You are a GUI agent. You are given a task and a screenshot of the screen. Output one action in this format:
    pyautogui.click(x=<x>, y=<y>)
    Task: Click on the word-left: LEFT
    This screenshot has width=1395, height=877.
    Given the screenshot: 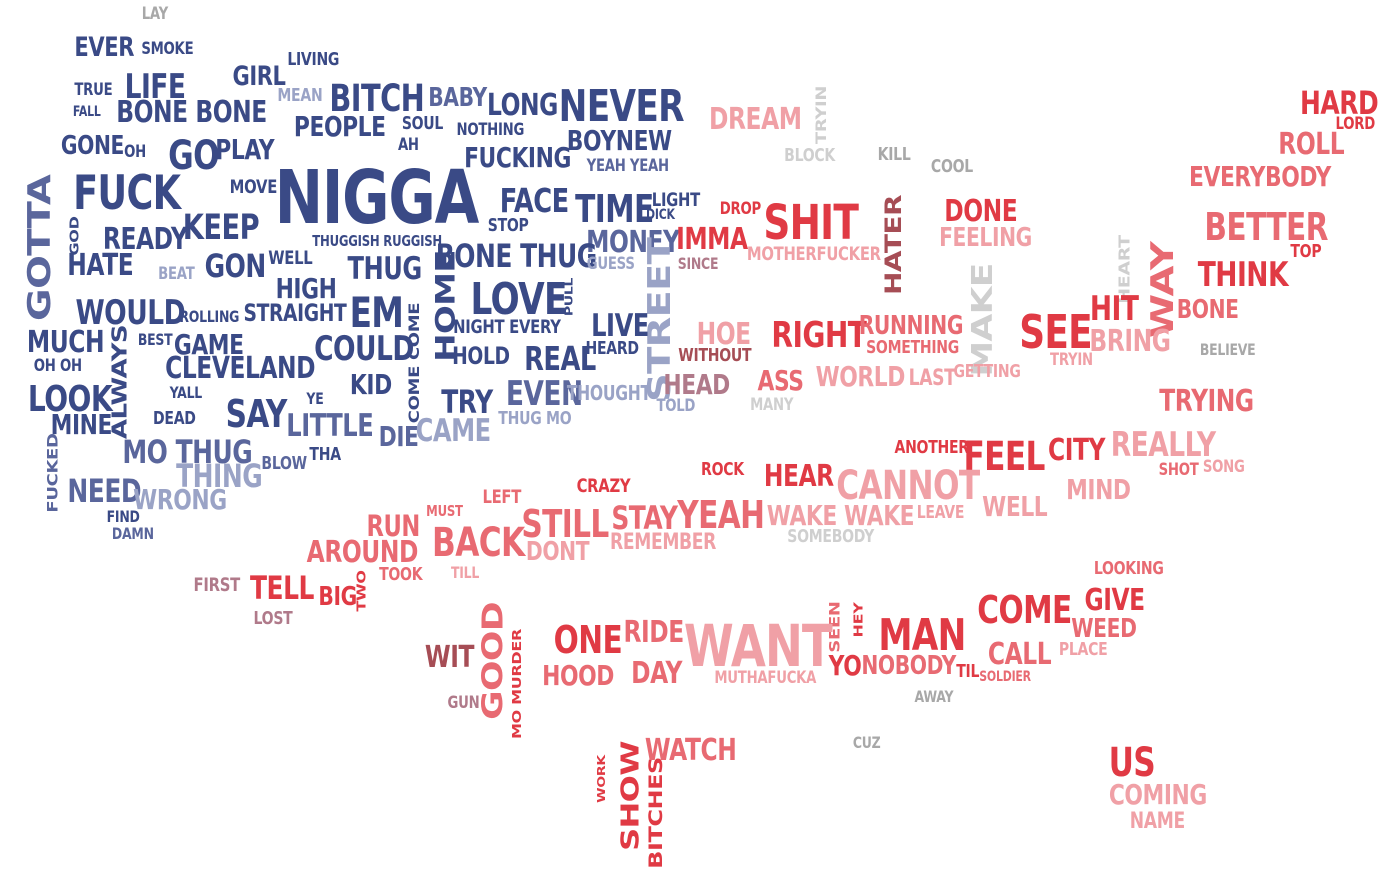 What is the action you would take?
    pyautogui.click(x=502, y=496)
    